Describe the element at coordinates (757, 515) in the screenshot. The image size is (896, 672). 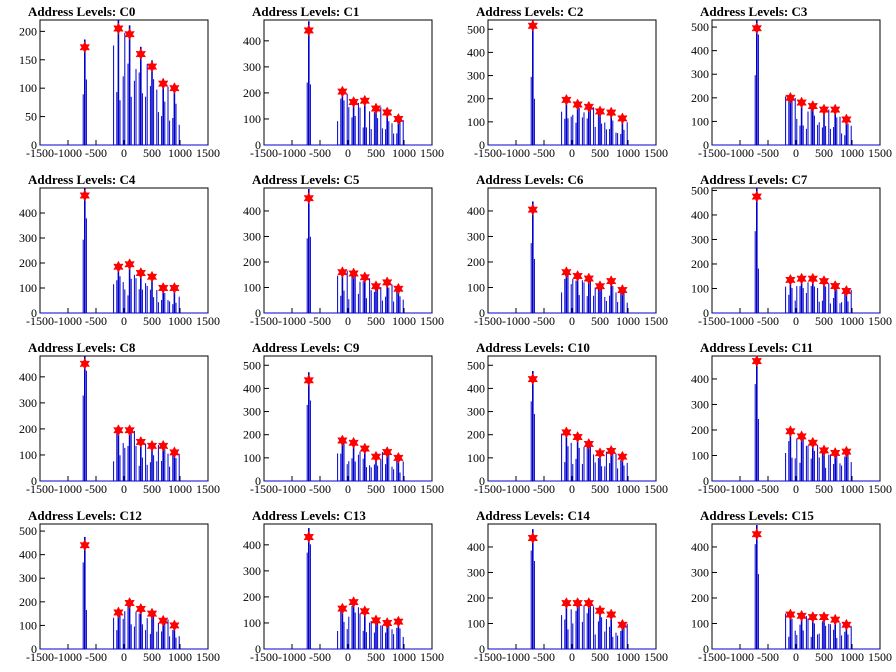
I see `chart-title: Address Levels: C15` at that location.